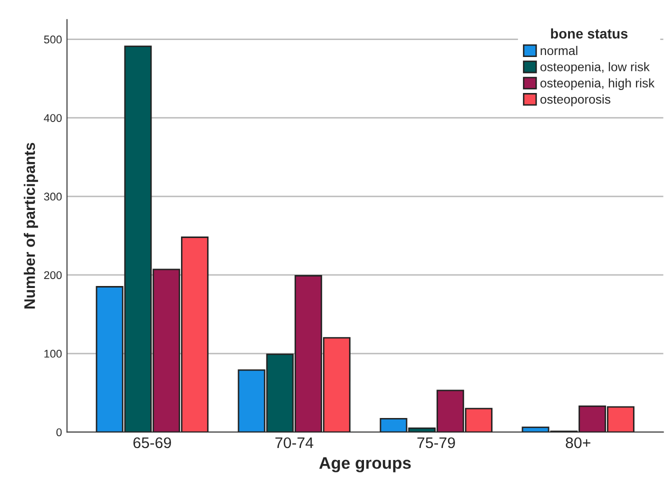 This screenshot has width=670, height=491. What do you see at coordinates (559, 51) in the screenshot?
I see `legend-label: normal` at bounding box center [559, 51].